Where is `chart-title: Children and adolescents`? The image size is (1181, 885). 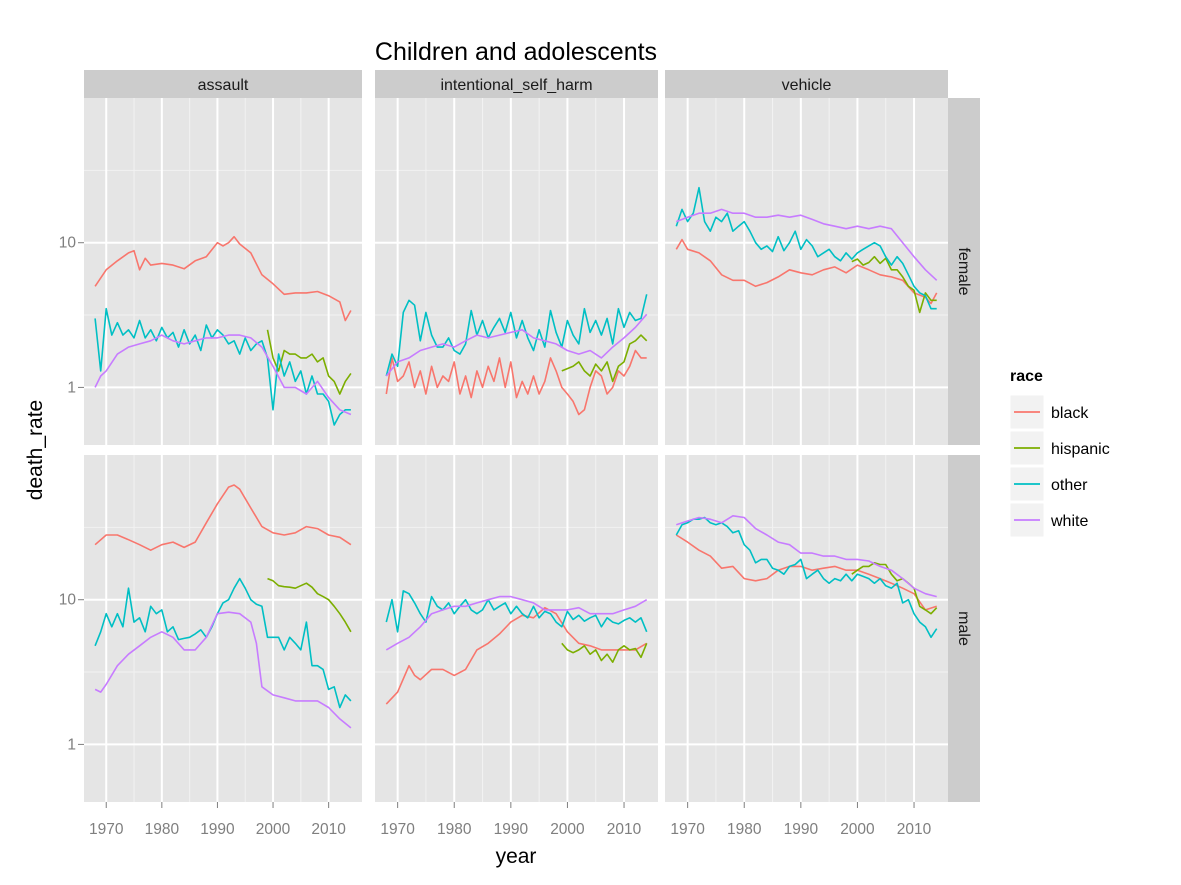
chart-title: Children and adolescents is located at coordinates (516, 52).